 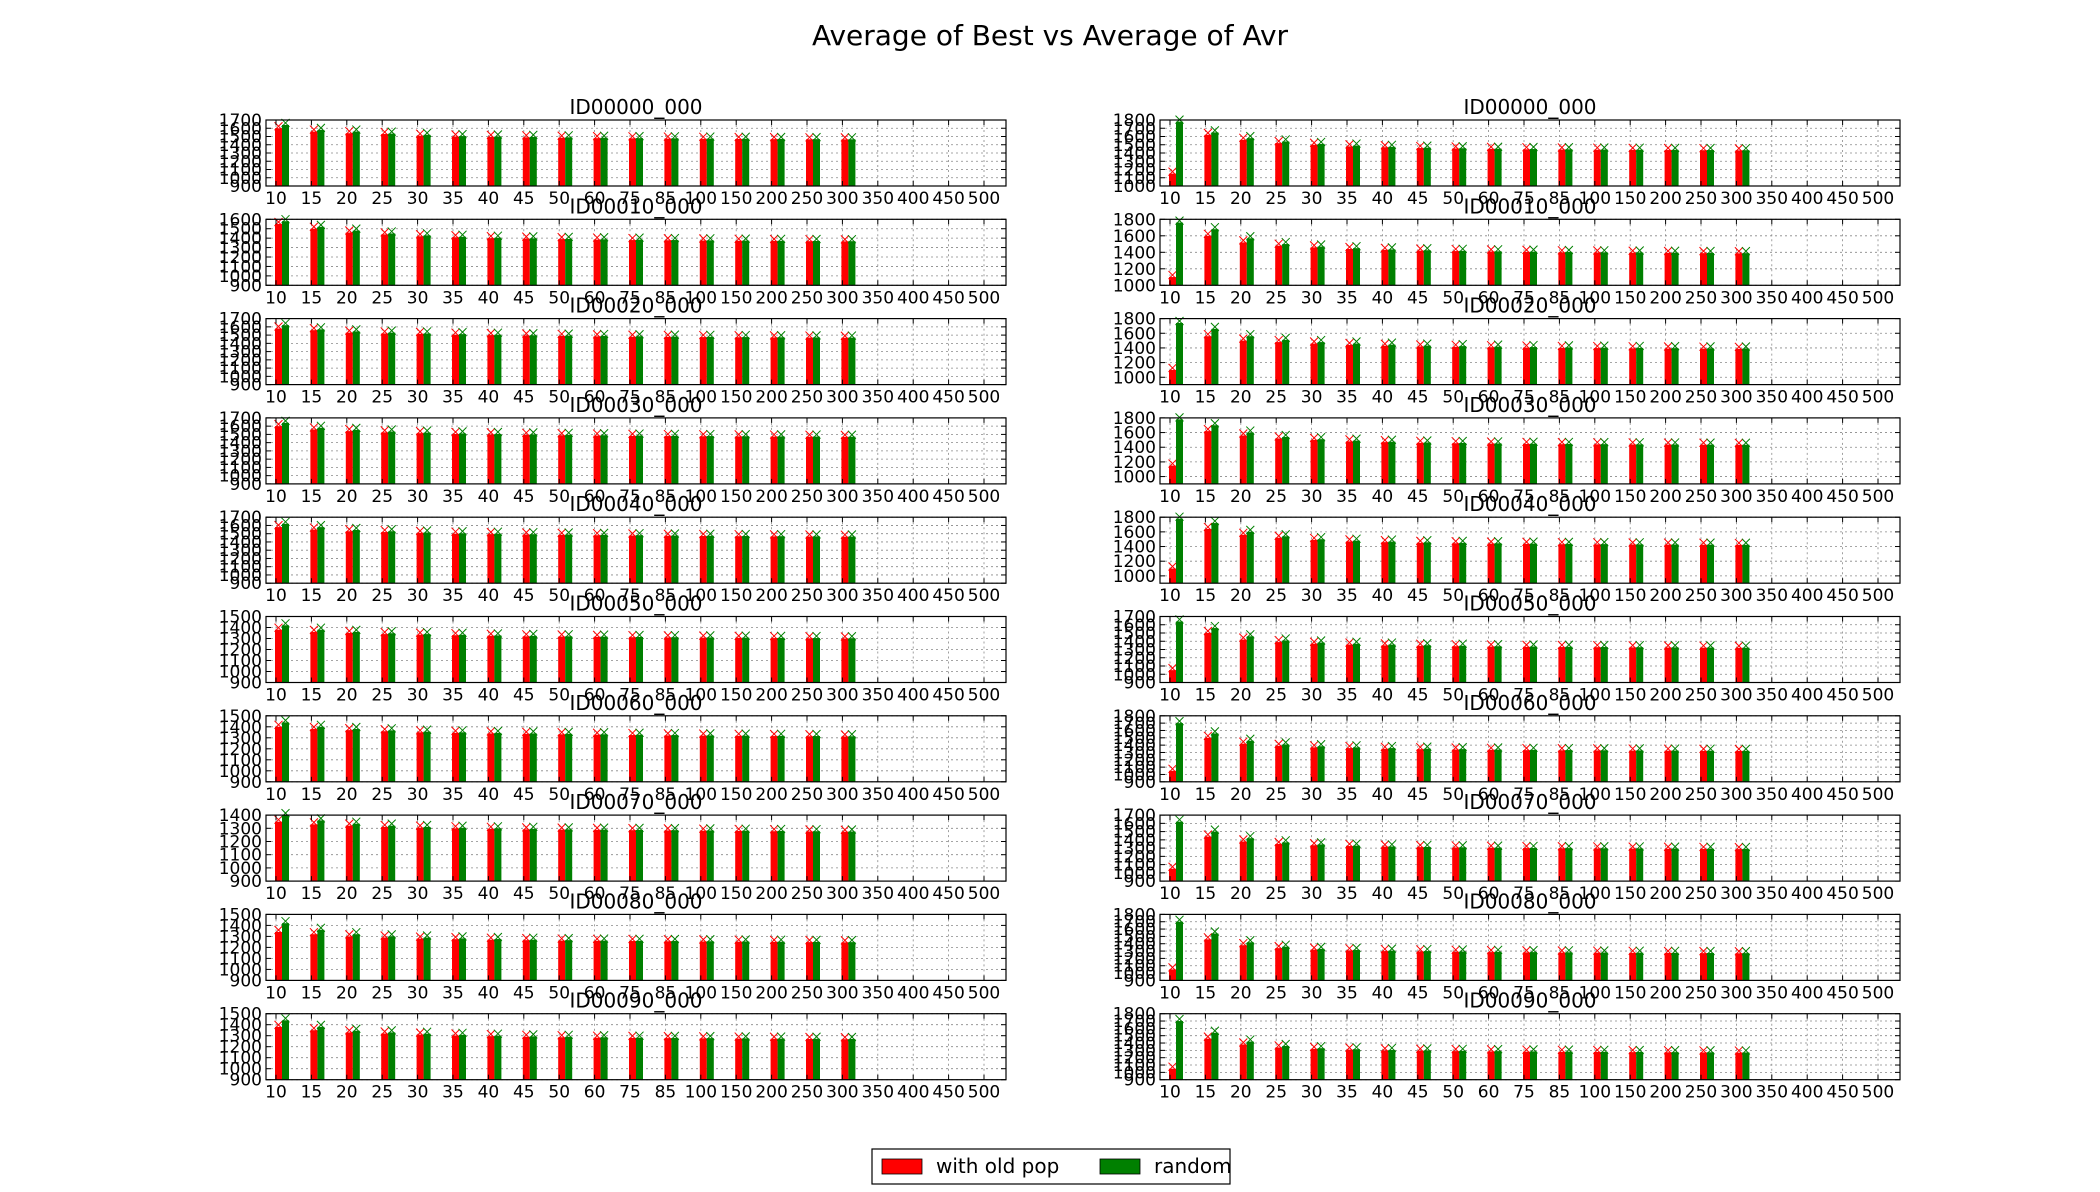 I want to click on legend: with old pop random, so click(x=1051, y=1166).